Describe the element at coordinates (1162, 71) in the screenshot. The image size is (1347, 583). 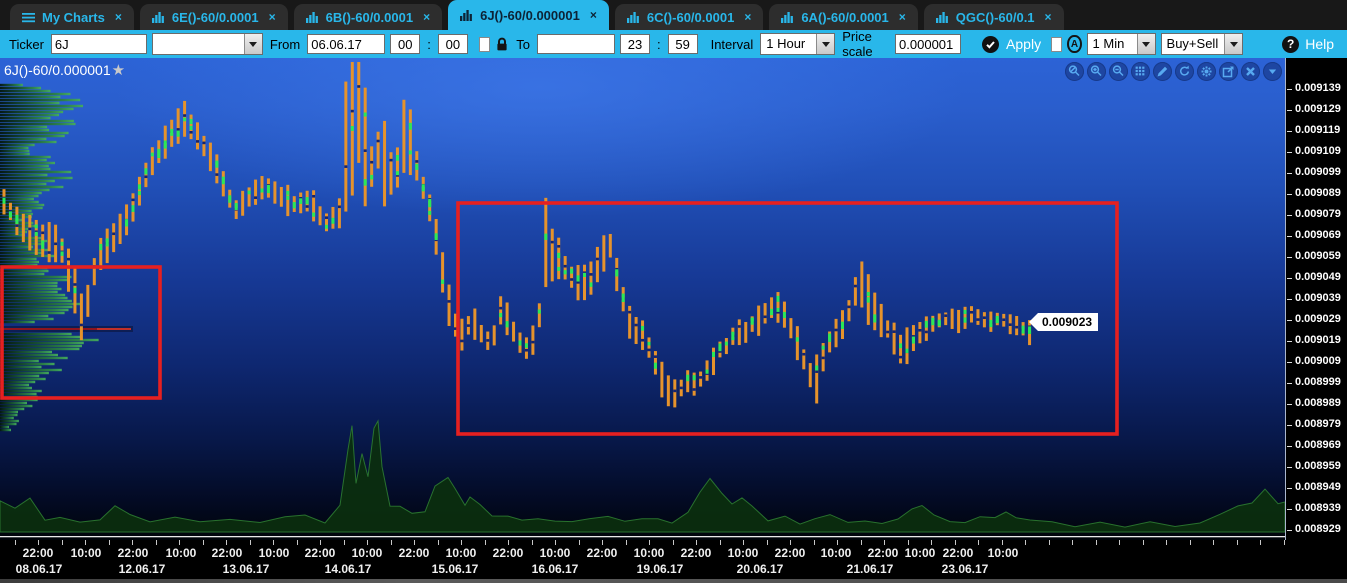
I see `chart-draw-icon` at that location.